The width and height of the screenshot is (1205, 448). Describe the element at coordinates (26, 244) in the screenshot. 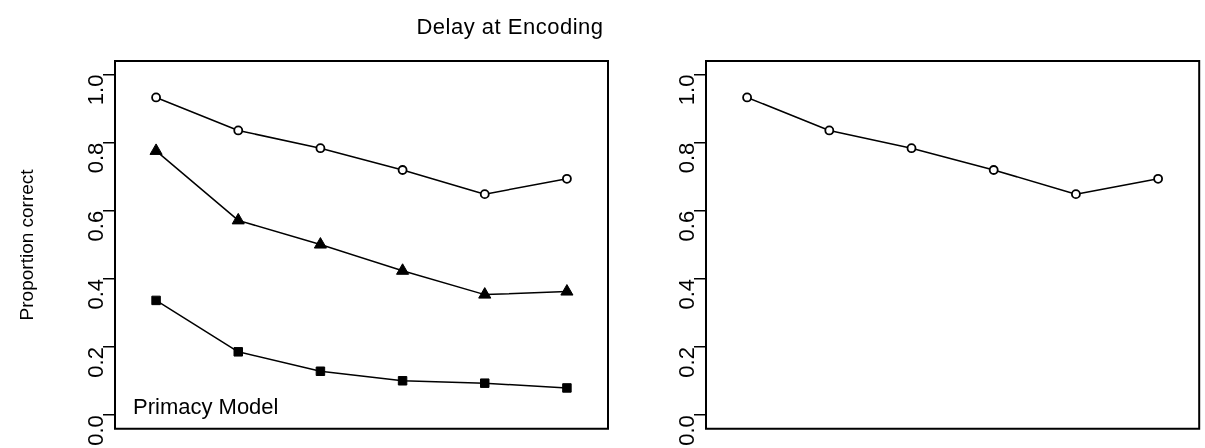

I see `y-axis-title: Proportion correct` at that location.